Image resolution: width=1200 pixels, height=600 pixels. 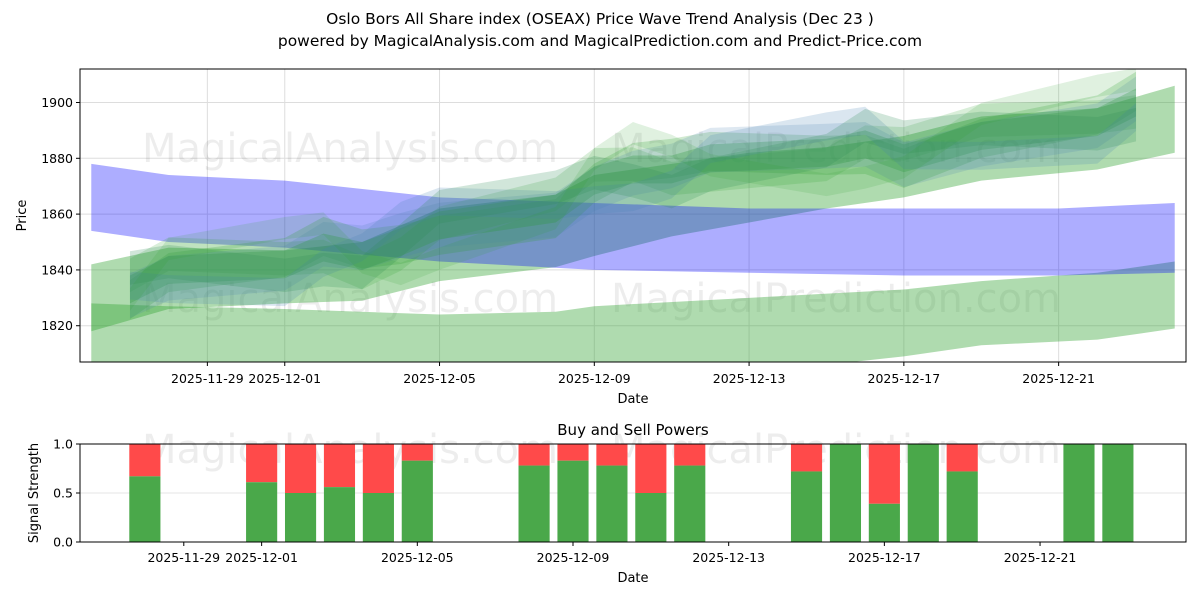 What do you see at coordinates (63, 493) in the screenshot?
I see `y-tick-label: 0.5` at bounding box center [63, 493].